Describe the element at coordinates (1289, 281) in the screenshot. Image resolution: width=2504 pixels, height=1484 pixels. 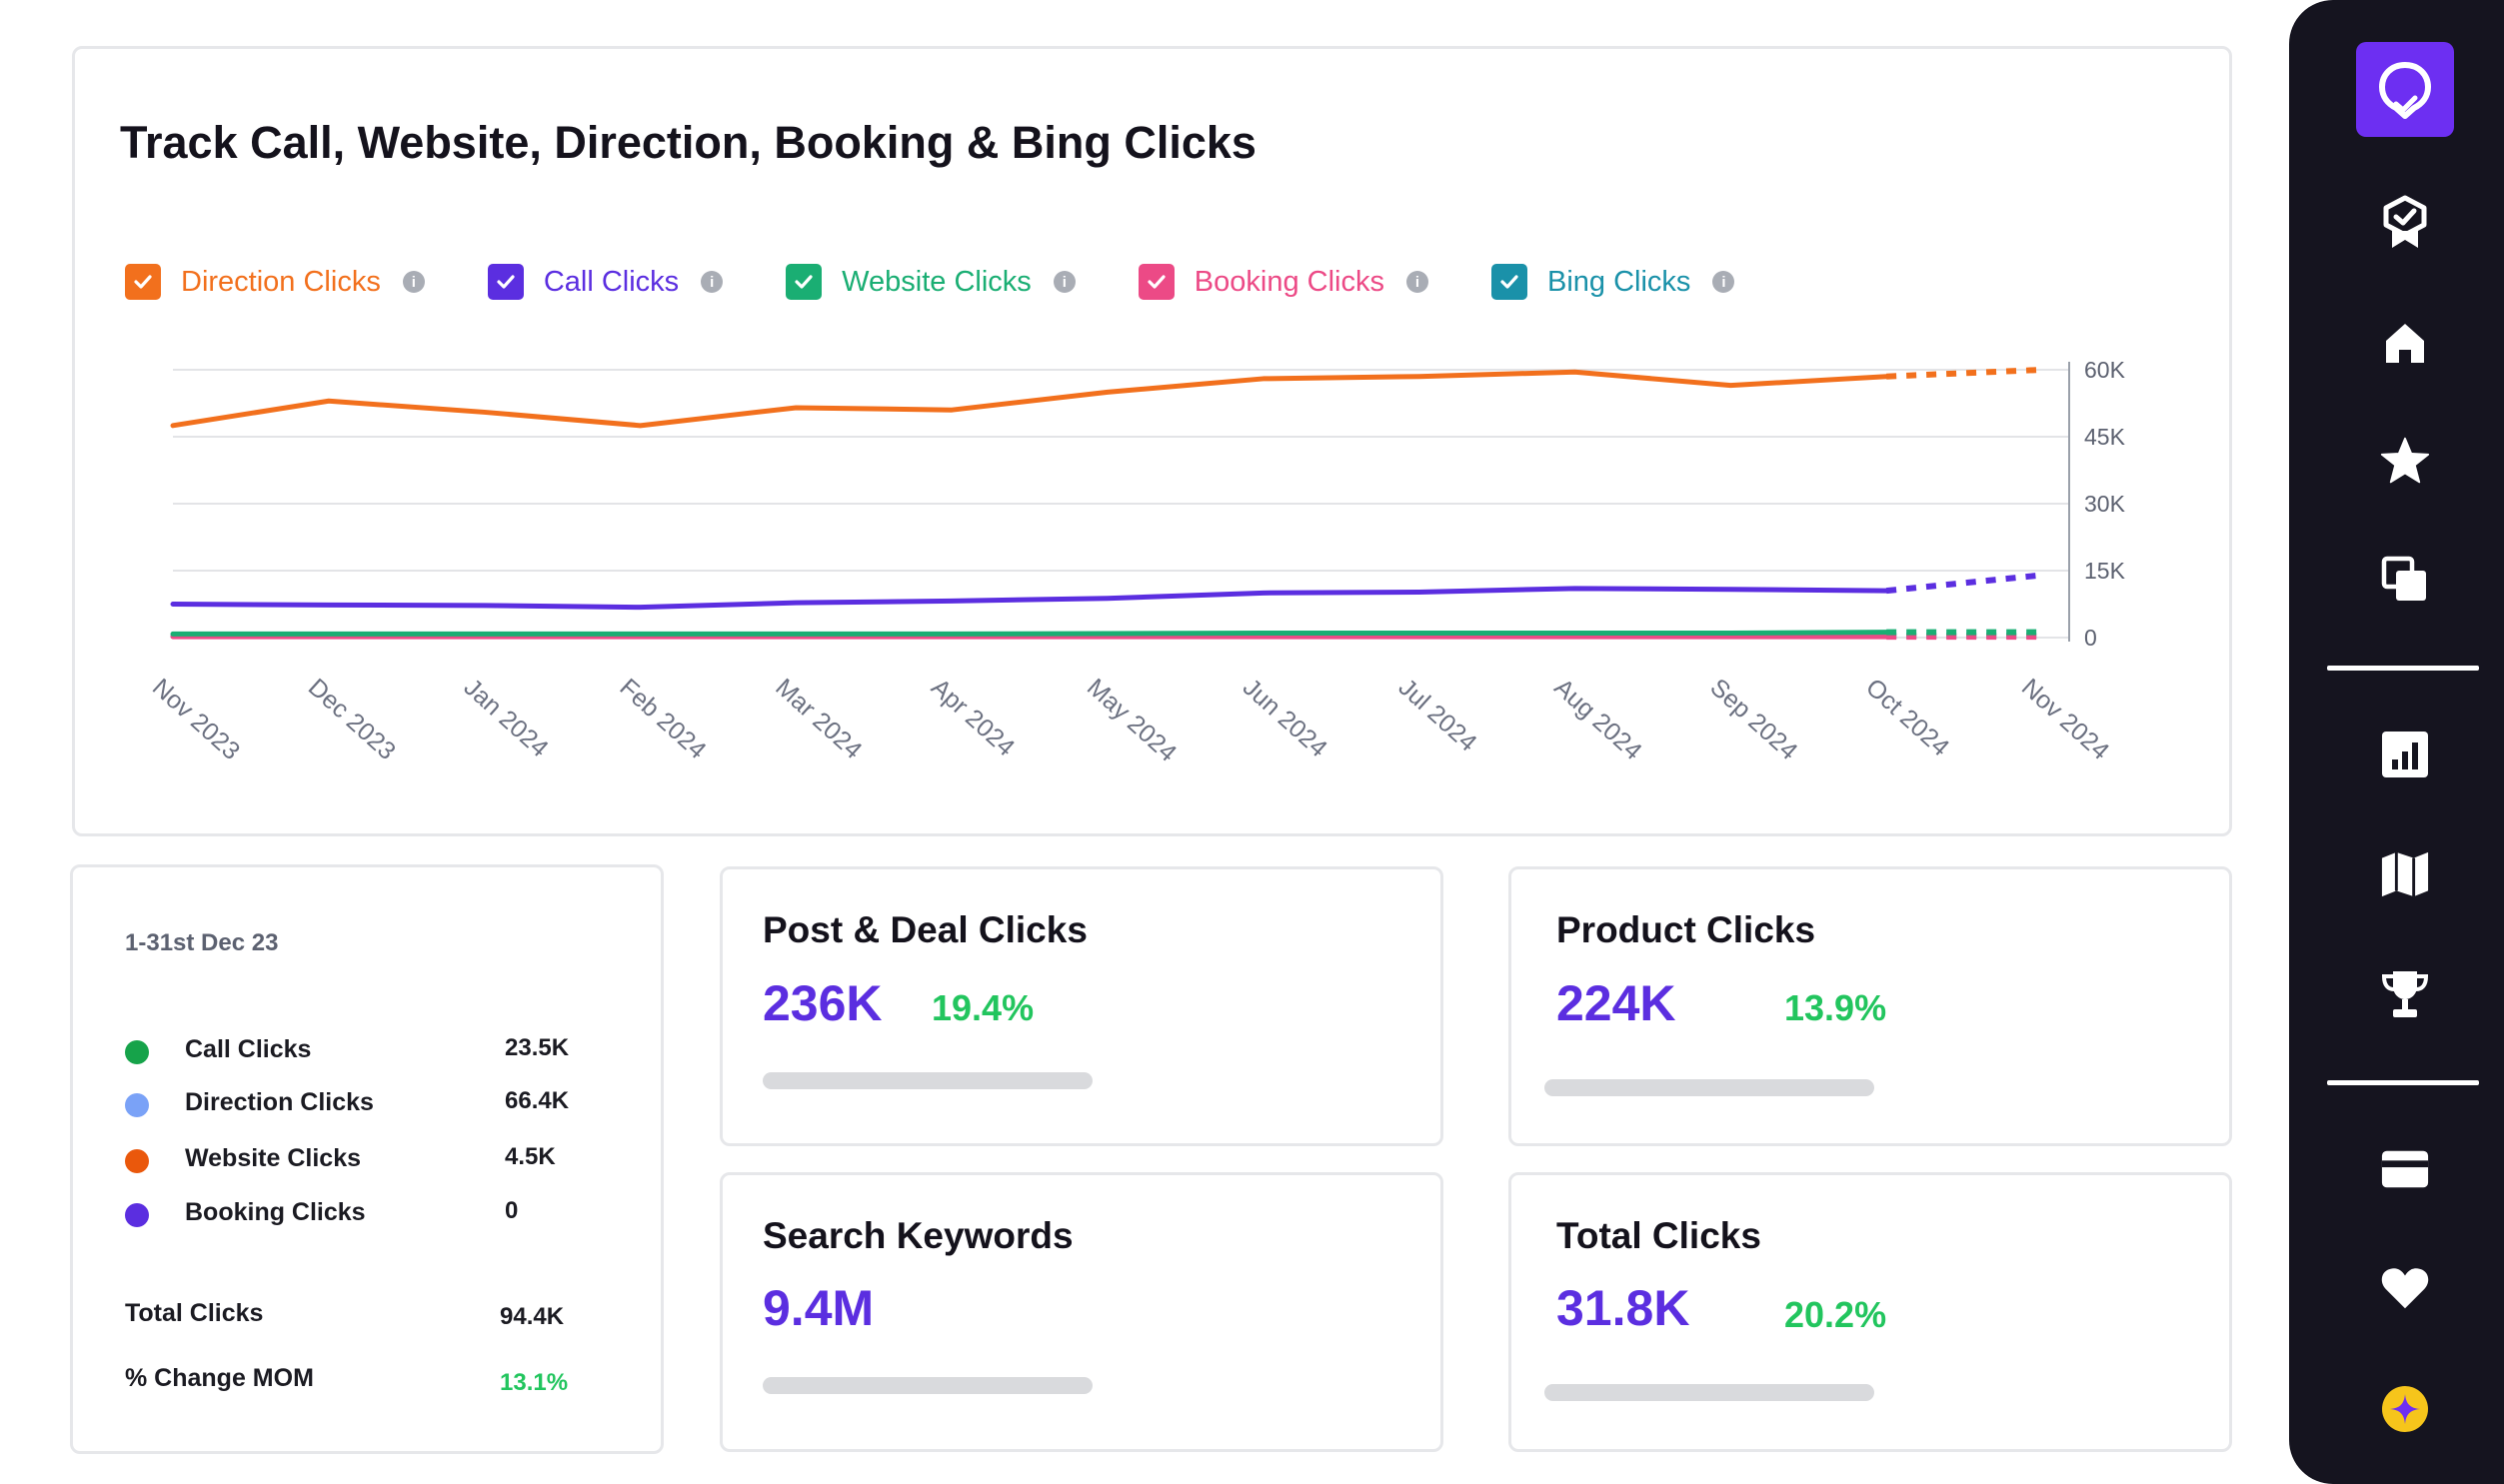
I see `legend-label: Booking Clicks` at that location.